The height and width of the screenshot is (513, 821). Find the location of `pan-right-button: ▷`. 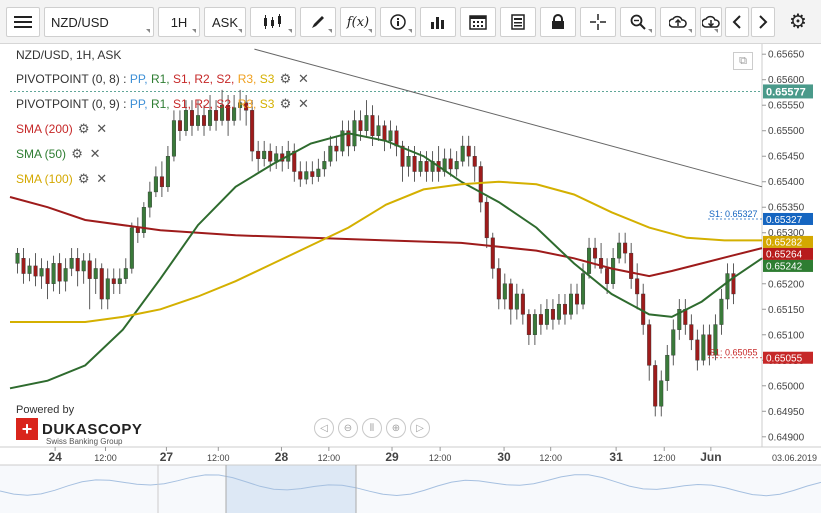

pan-right-button: ▷ is located at coordinates (420, 428).